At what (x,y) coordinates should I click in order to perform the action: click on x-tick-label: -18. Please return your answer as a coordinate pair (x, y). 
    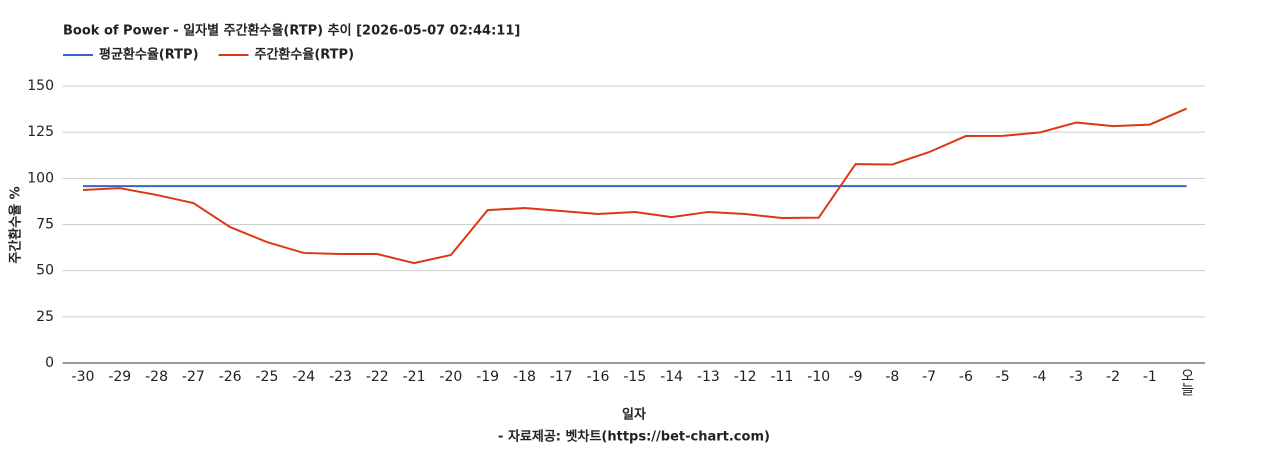
    Looking at the image, I should click on (524, 377).